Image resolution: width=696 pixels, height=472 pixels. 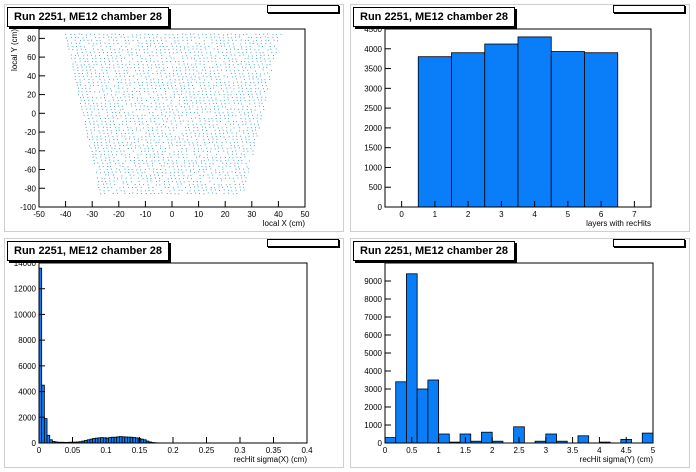 I want to click on y-tick-label: 1000, so click(x=373, y=425).